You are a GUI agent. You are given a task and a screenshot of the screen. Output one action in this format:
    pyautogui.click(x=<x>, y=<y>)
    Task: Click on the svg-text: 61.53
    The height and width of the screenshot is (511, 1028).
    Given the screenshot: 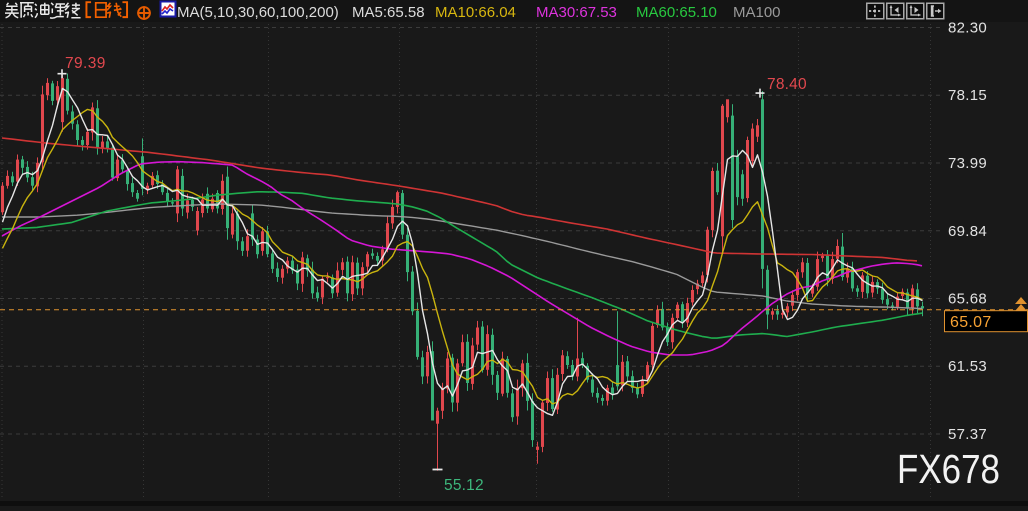 What is the action you would take?
    pyautogui.click(x=967, y=366)
    